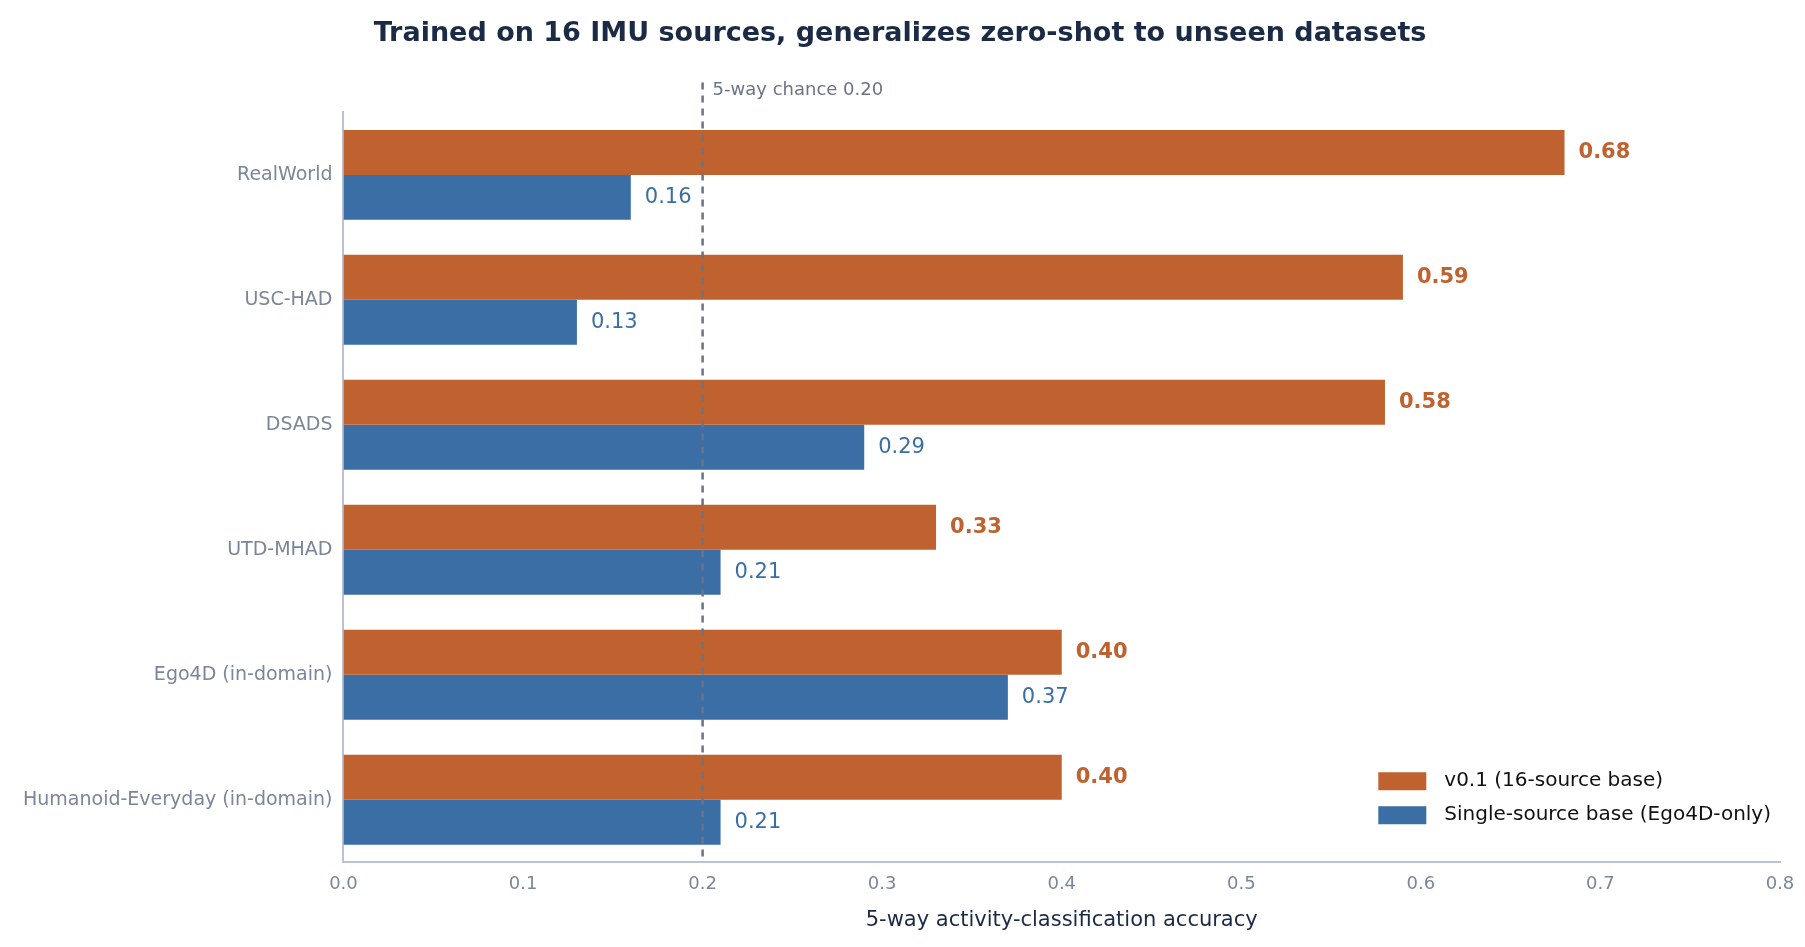  Describe the element at coordinates (178, 797) in the screenshot. I see `y-tick-label: Humanoid-Everyday (in-domain)` at that location.